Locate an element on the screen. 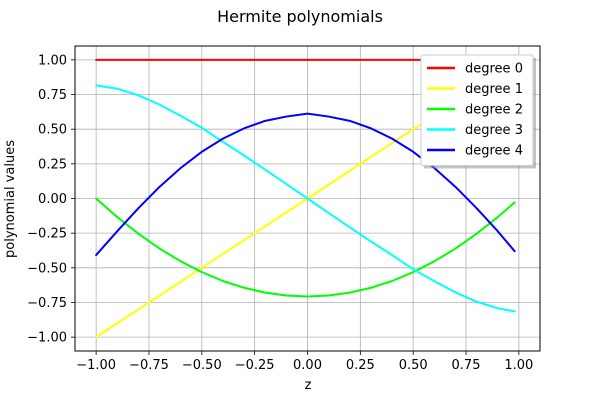  legend-label: degree 1 is located at coordinates (494, 89).